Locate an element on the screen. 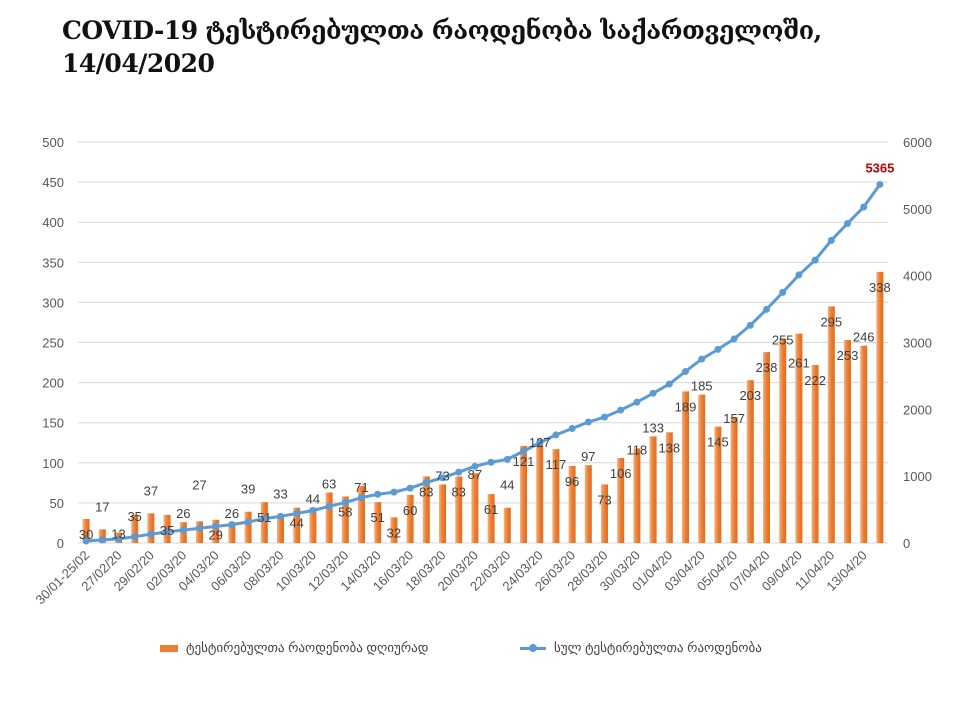 The height and width of the screenshot is (720, 960). legend-item-total: სულ ტესტირებულთა რაოდენობა is located at coordinates (641, 648).